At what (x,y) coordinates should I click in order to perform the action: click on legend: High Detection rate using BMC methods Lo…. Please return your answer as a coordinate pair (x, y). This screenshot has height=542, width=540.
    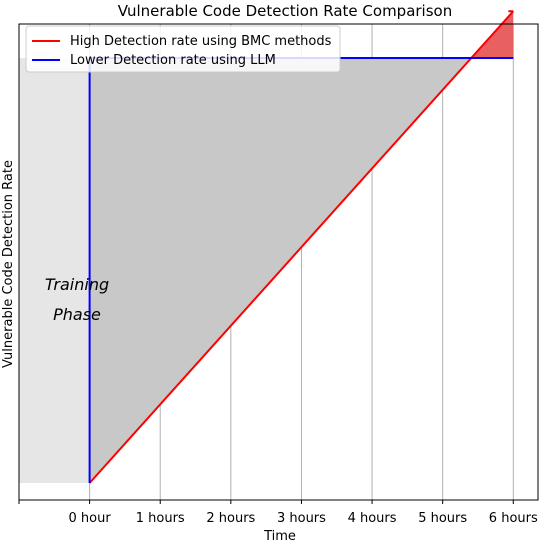
    Looking at the image, I should click on (183, 49).